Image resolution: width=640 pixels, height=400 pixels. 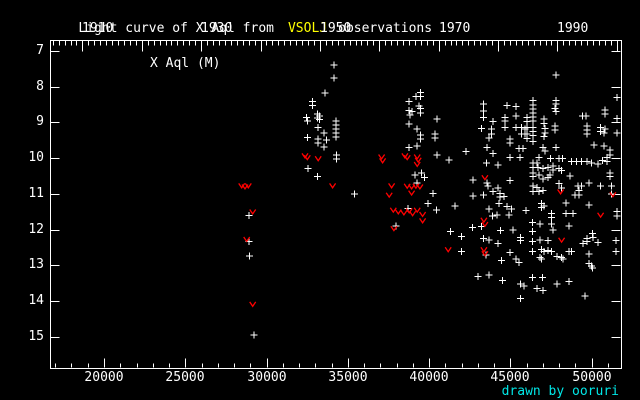 I want to click on magnitude-tick-label: 14, so click(x=36, y=300).